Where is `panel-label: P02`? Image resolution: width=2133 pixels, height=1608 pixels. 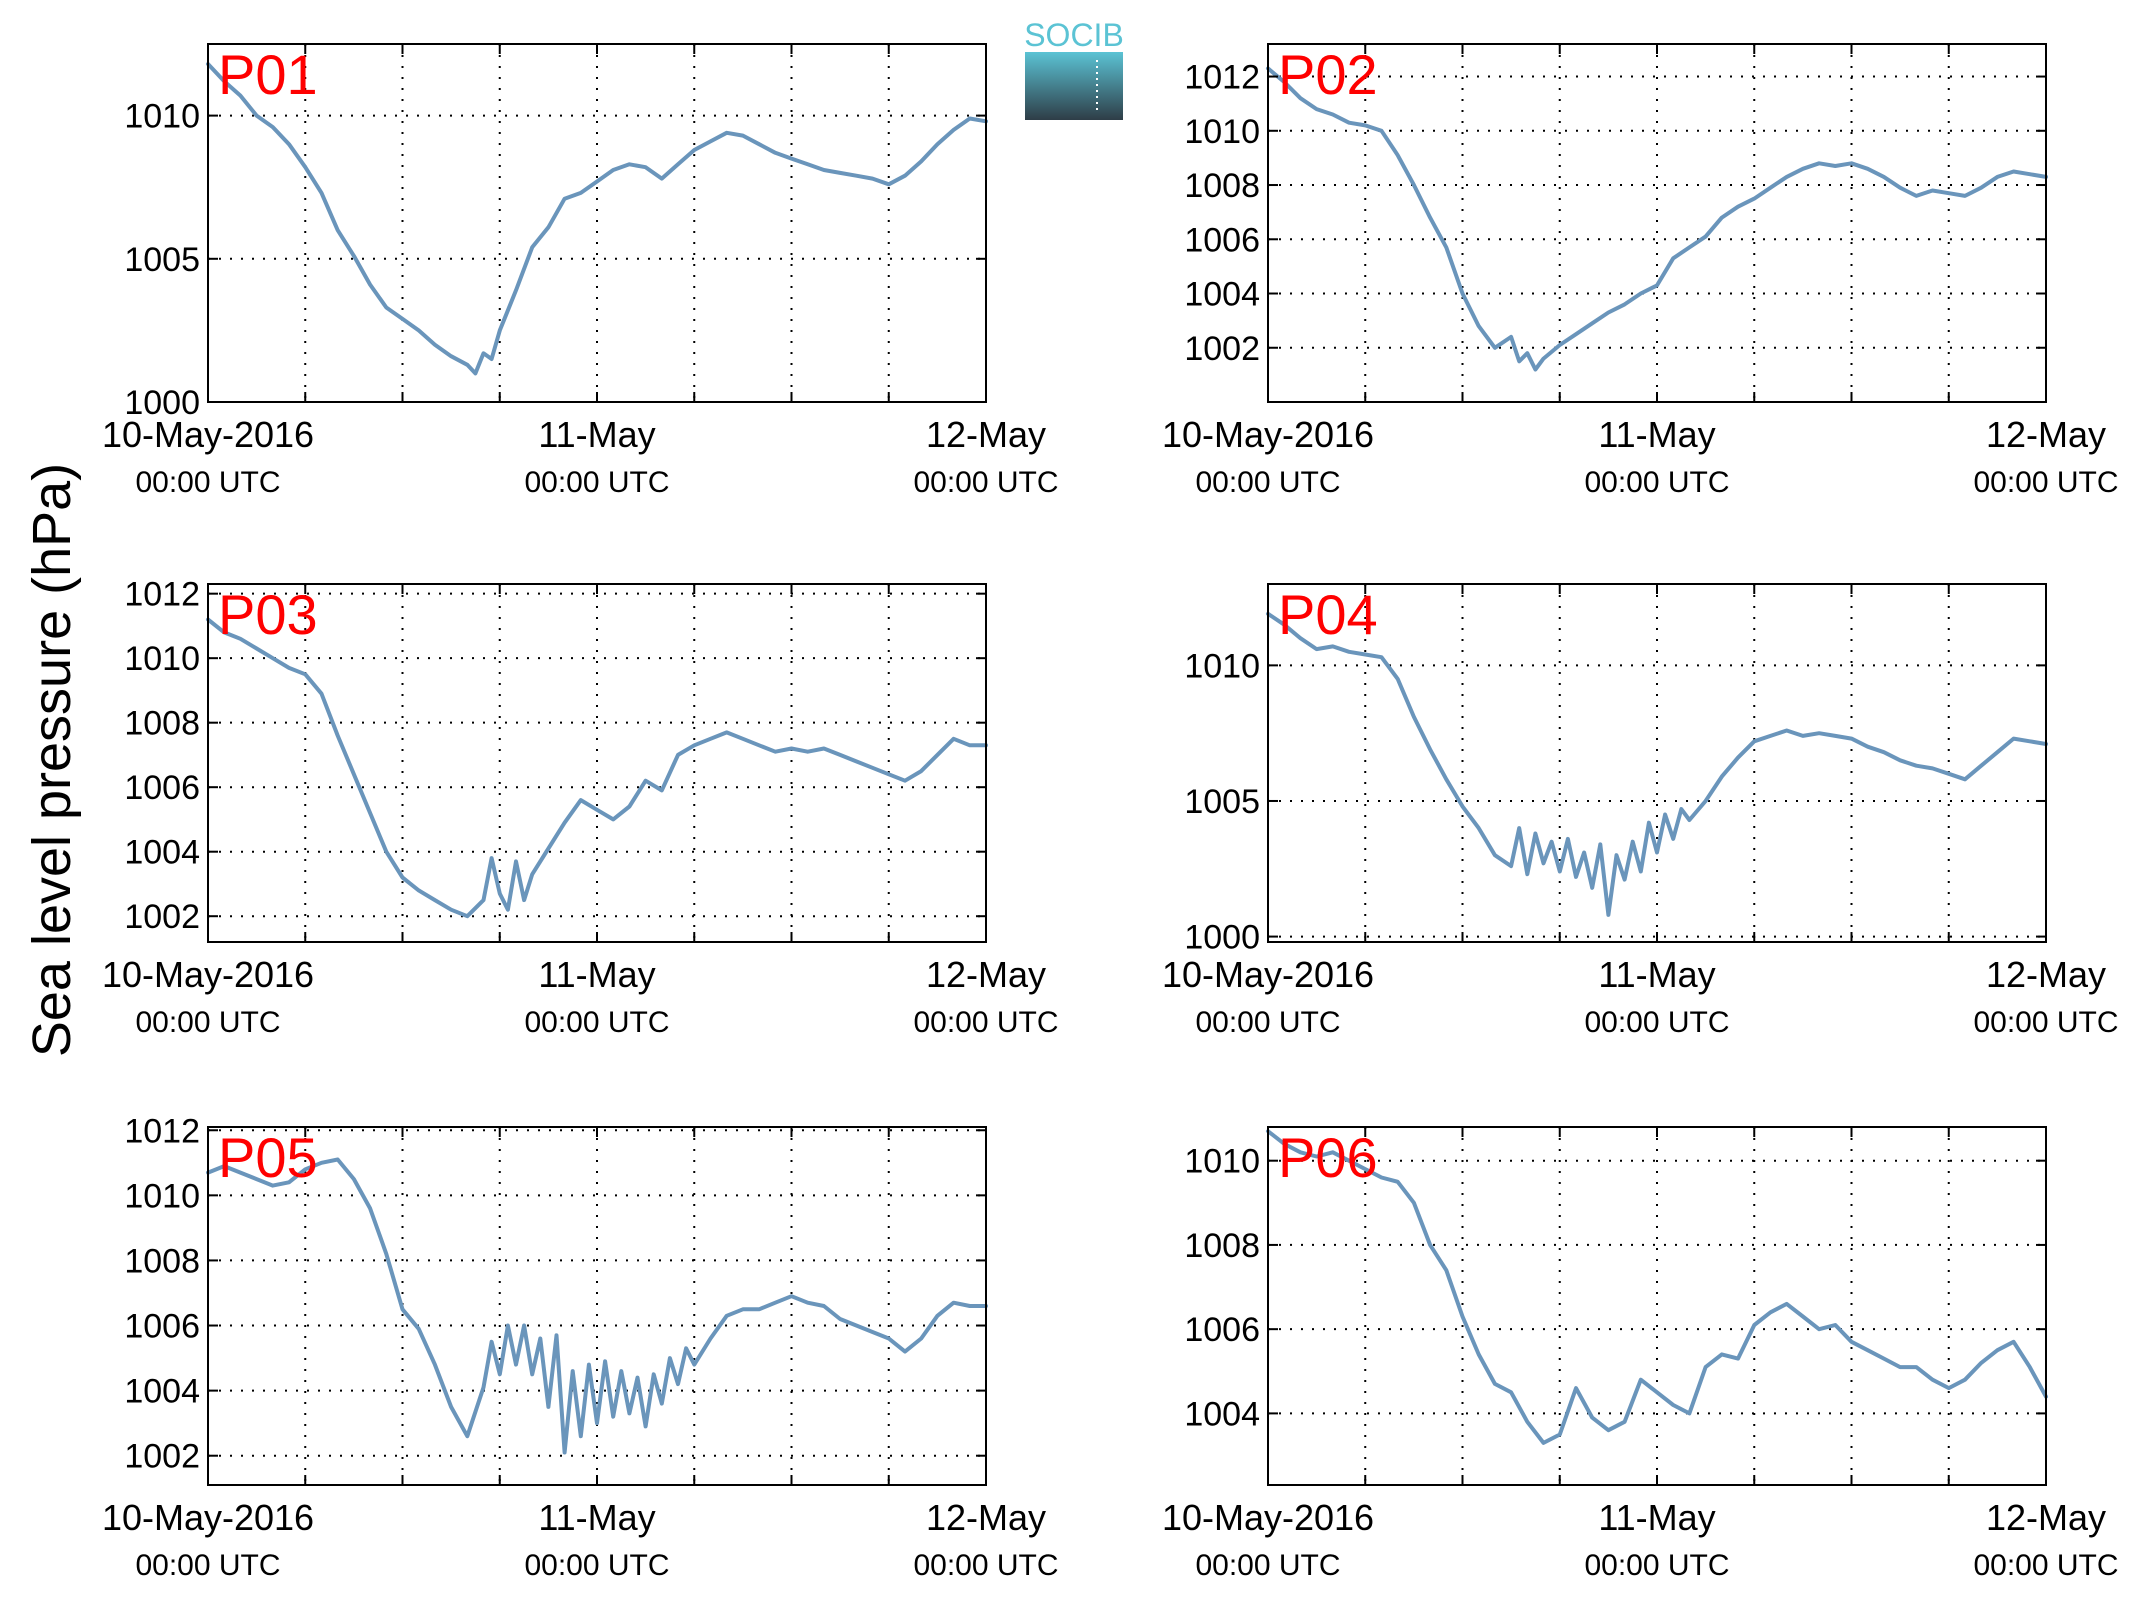 panel-label: P02 is located at coordinates (1328, 74).